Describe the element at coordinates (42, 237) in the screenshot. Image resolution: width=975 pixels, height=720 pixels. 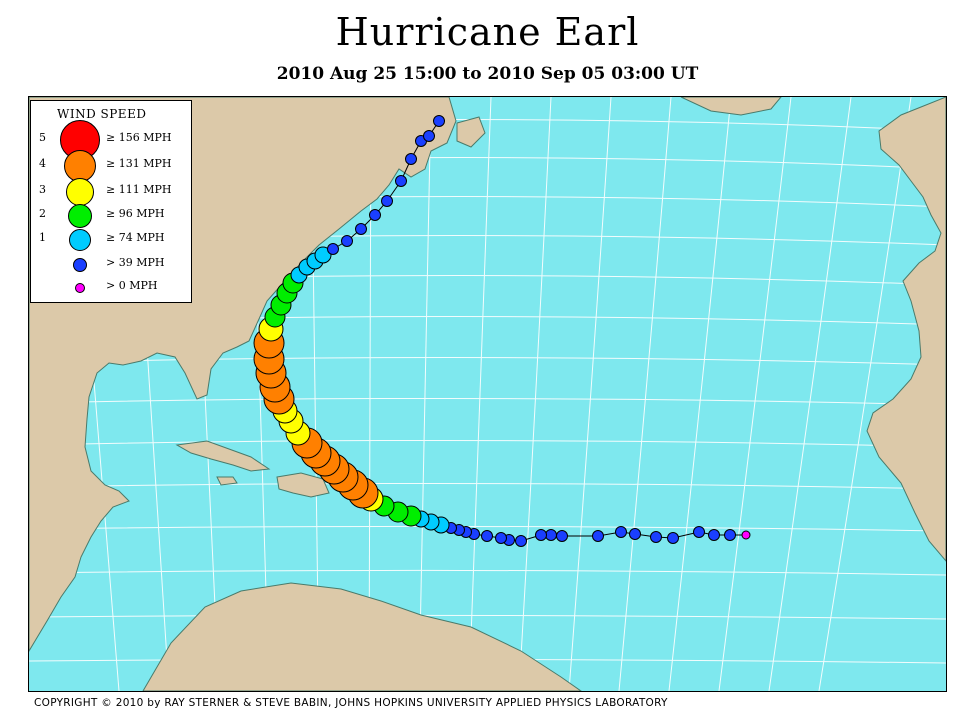
I see `legend-category: 1` at that location.